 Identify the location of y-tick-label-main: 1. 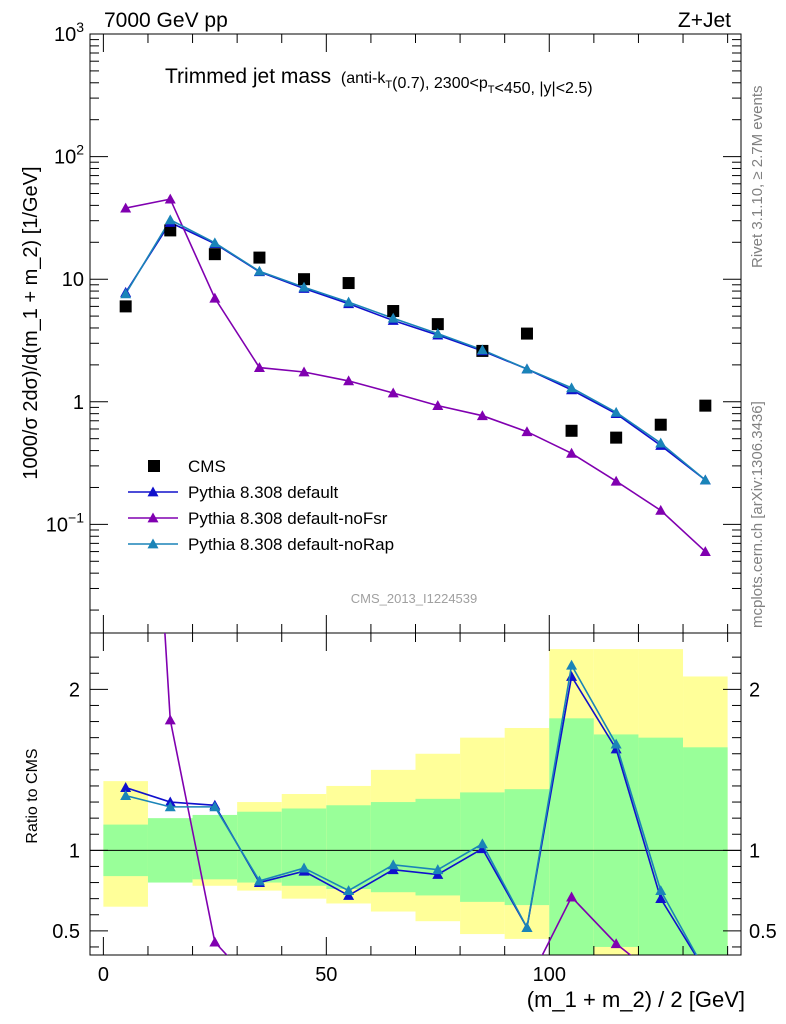
(78, 403).